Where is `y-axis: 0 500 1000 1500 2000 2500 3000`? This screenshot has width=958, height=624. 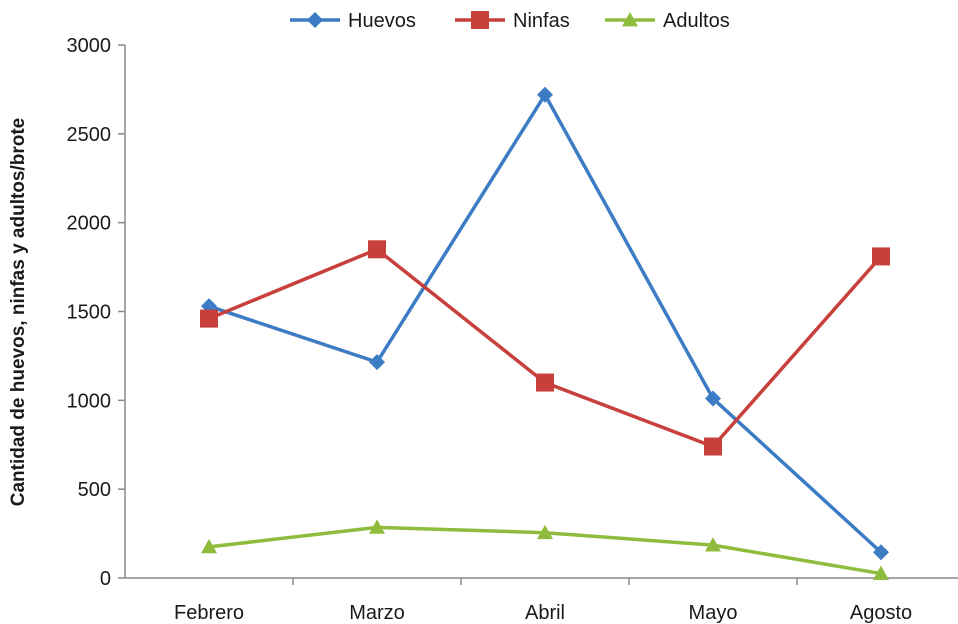 y-axis: 0 500 1000 1500 2000 2500 3000 is located at coordinates (96, 312).